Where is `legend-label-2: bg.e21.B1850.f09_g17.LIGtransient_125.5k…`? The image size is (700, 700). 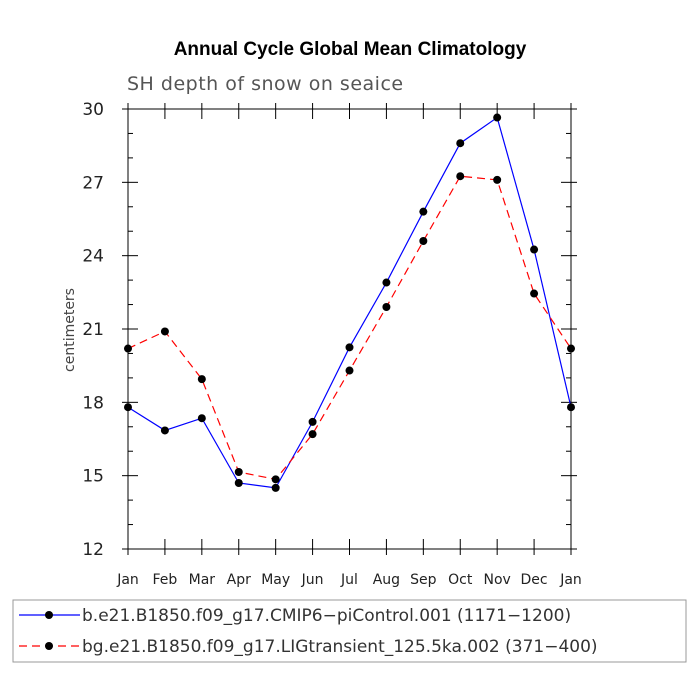 legend-label-2: bg.e21.B1850.f09_g17.LIGtransient_125.5k… is located at coordinates (340, 647).